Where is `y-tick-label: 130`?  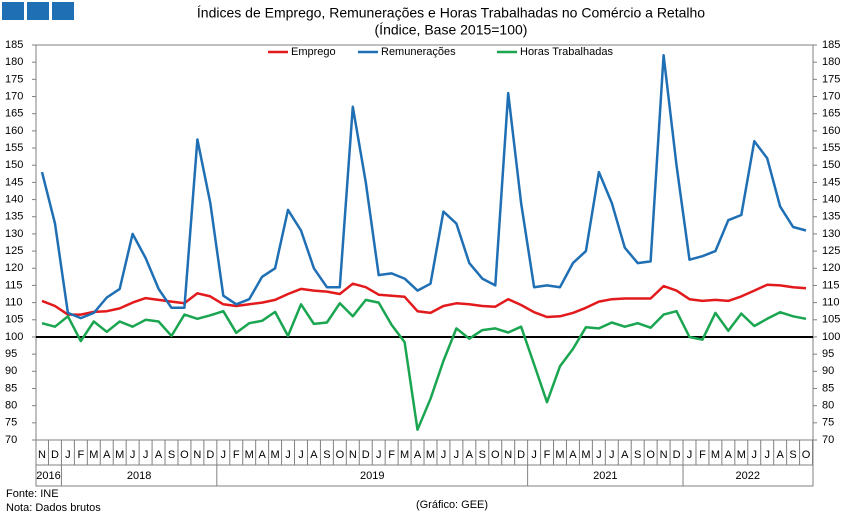
y-tick-label: 130 is located at coordinates (14, 234).